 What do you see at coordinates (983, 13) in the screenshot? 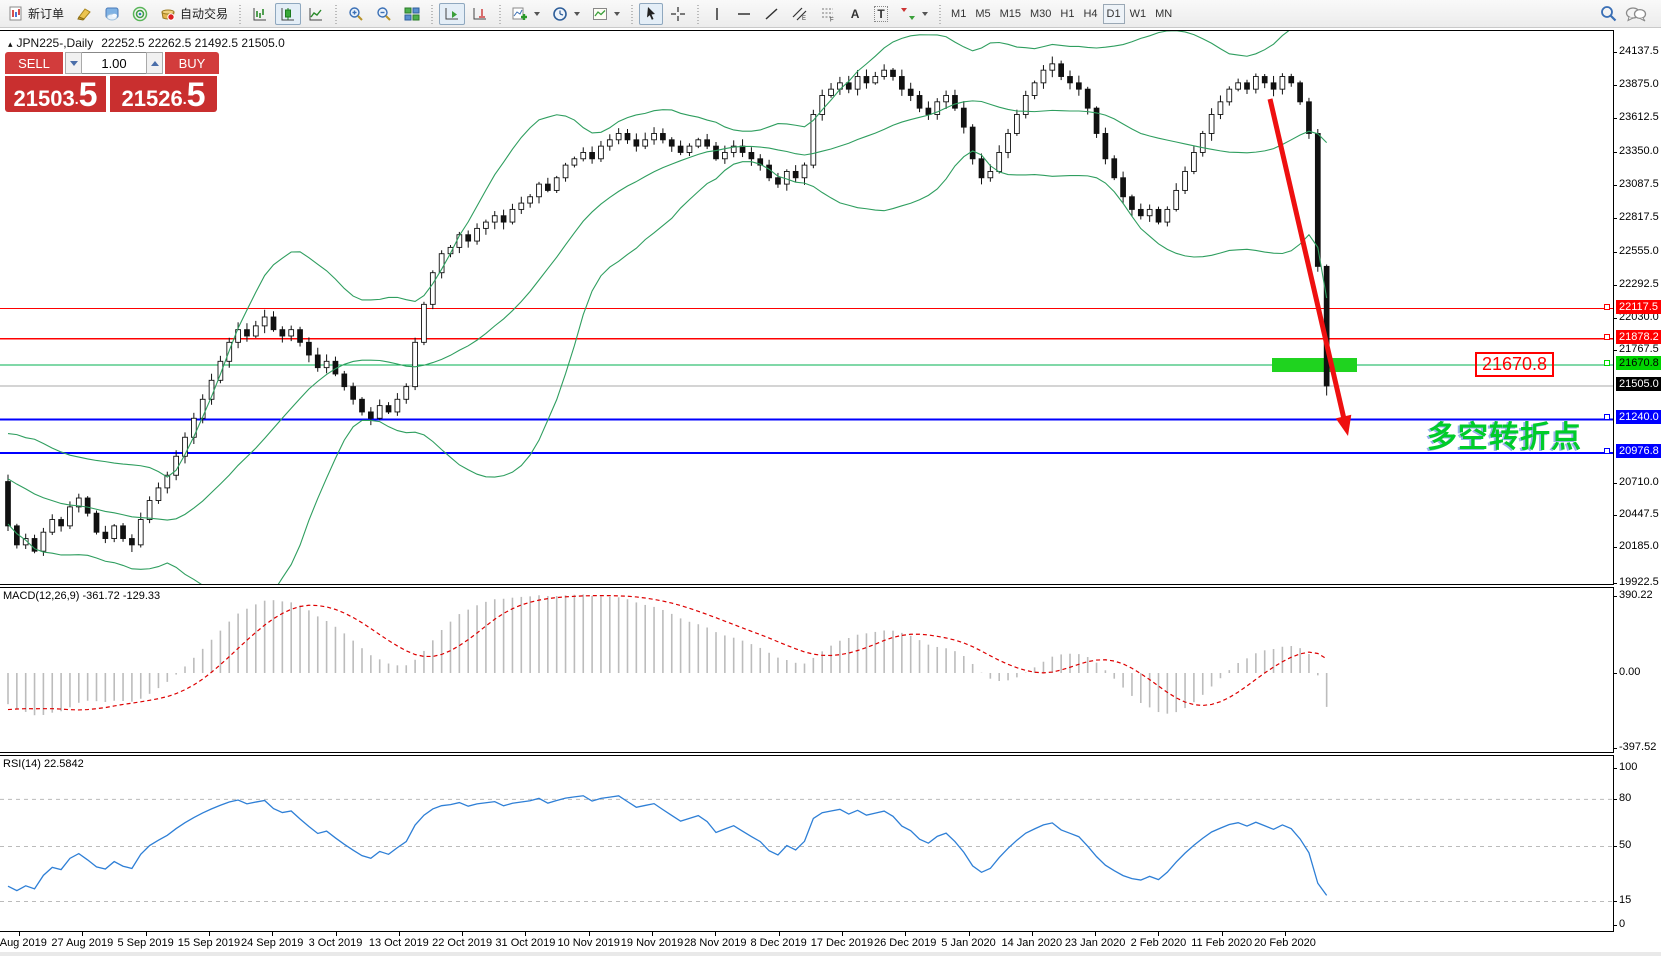
I see `timeframe-m5: M5` at bounding box center [983, 13].